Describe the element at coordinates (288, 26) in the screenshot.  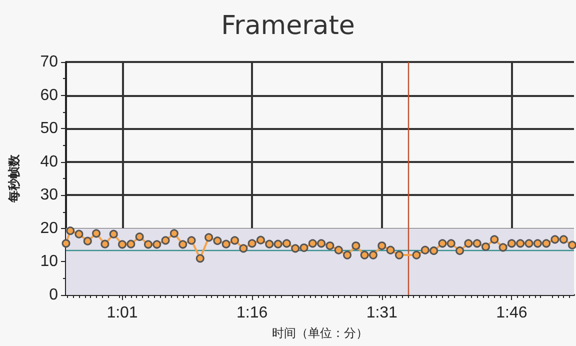
I see `chart-title: Framerate` at that location.